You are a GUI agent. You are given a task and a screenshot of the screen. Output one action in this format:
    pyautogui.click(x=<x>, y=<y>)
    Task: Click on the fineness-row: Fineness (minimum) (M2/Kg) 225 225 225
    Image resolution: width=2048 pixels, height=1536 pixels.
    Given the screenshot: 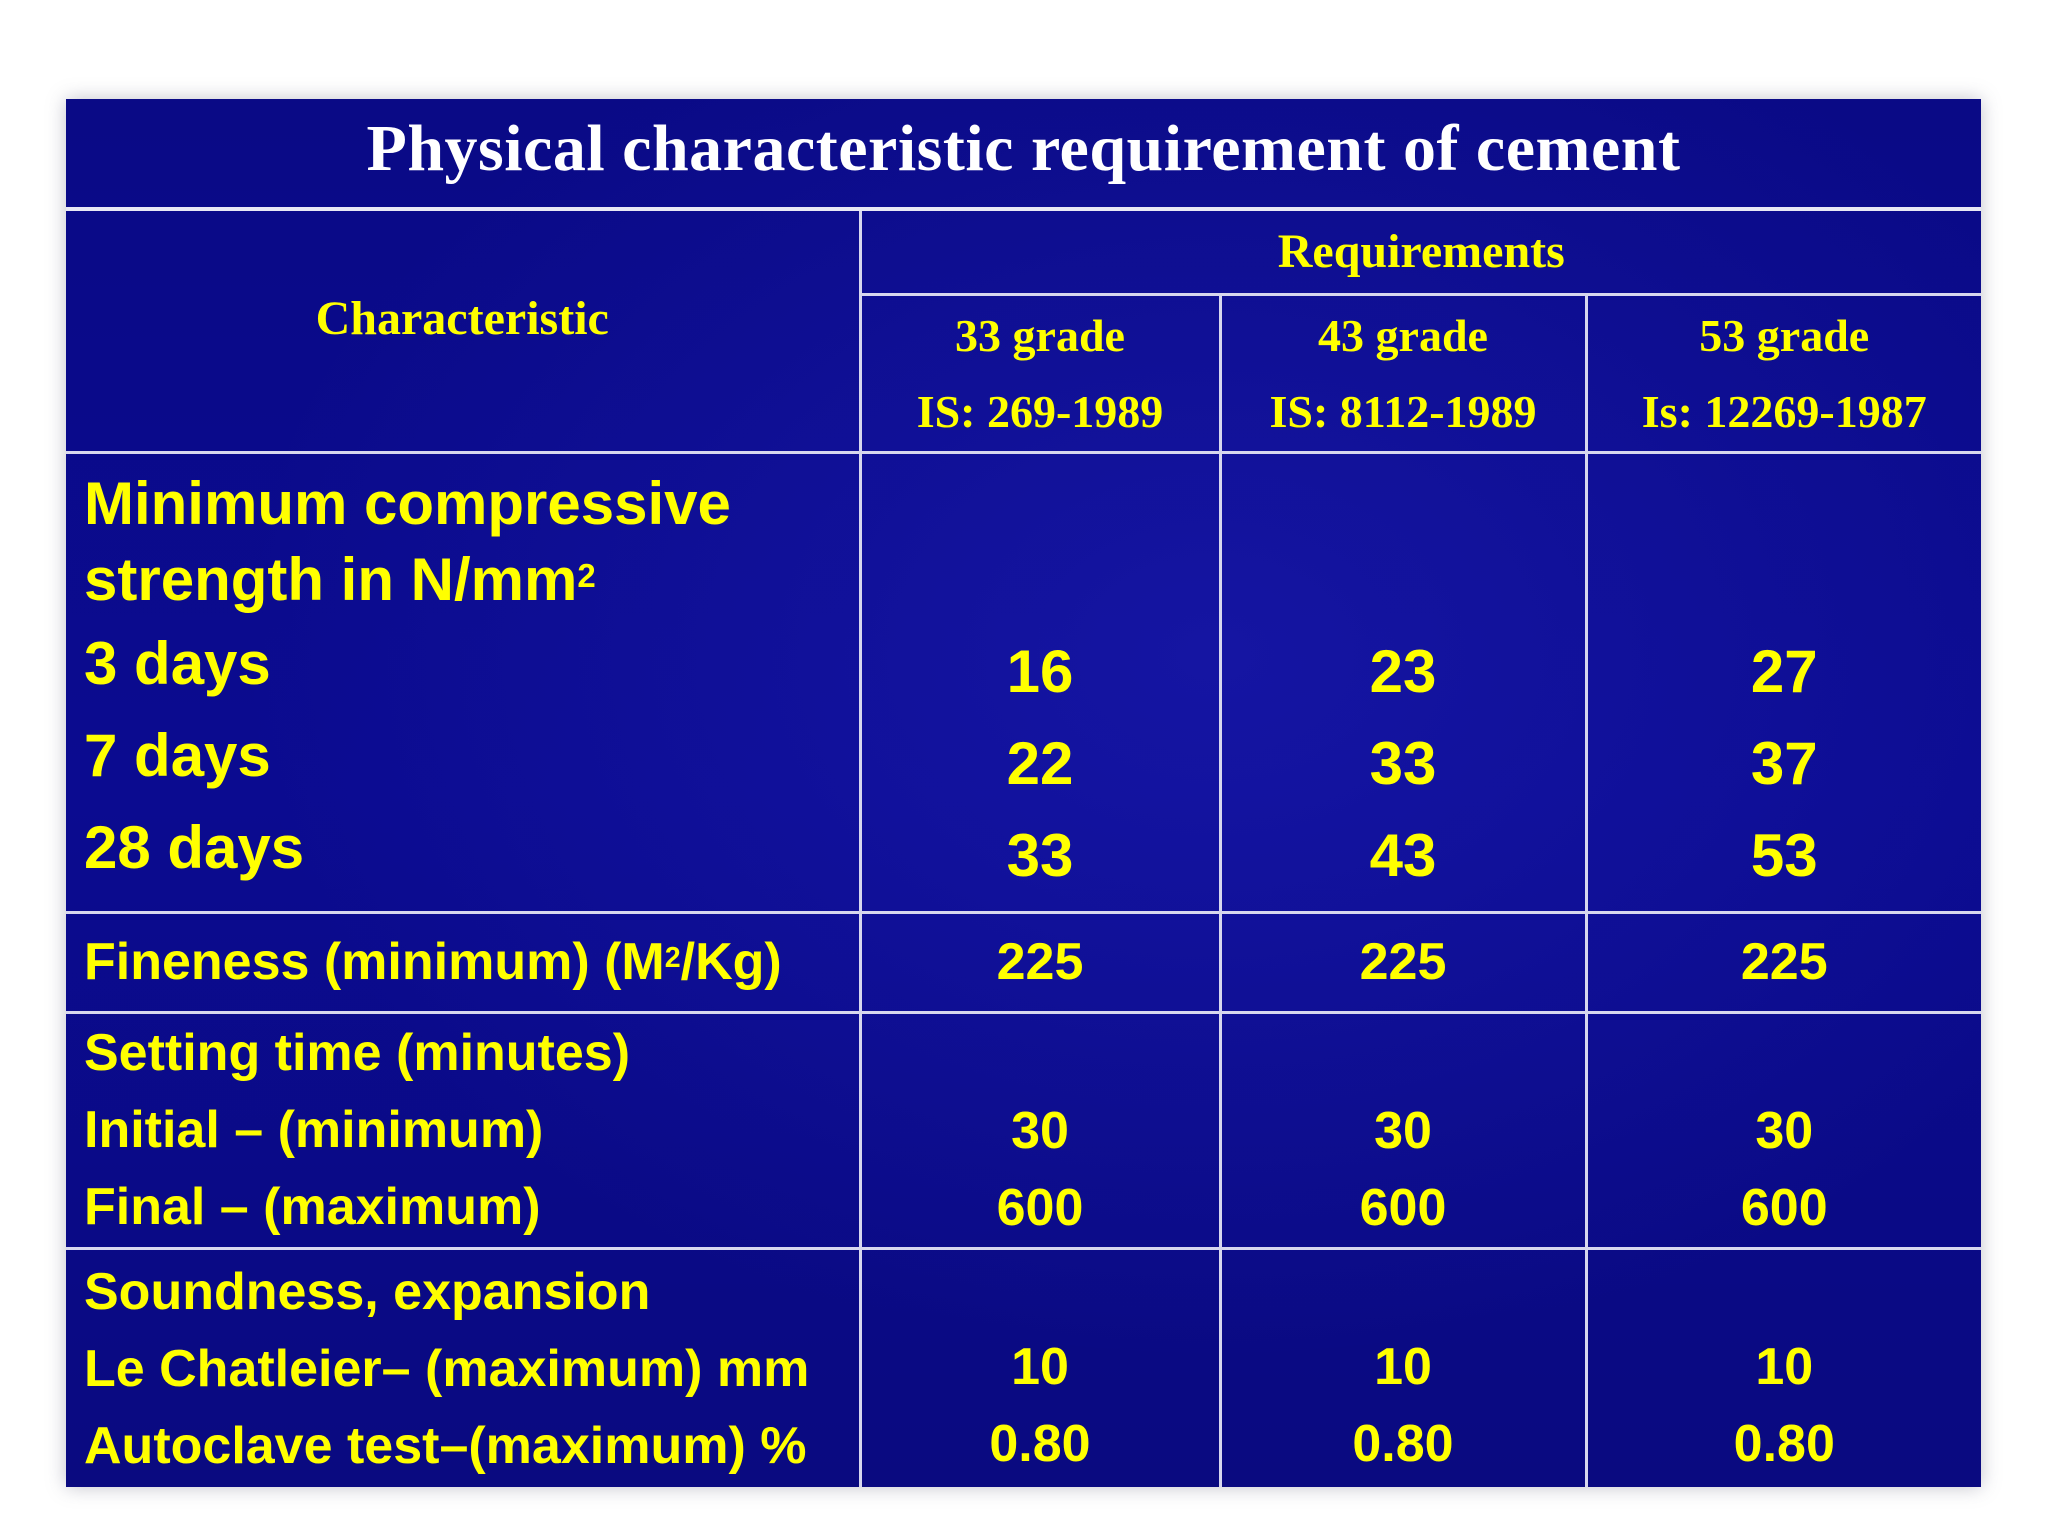 What is the action you would take?
    pyautogui.click(x=1023, y=962)
    